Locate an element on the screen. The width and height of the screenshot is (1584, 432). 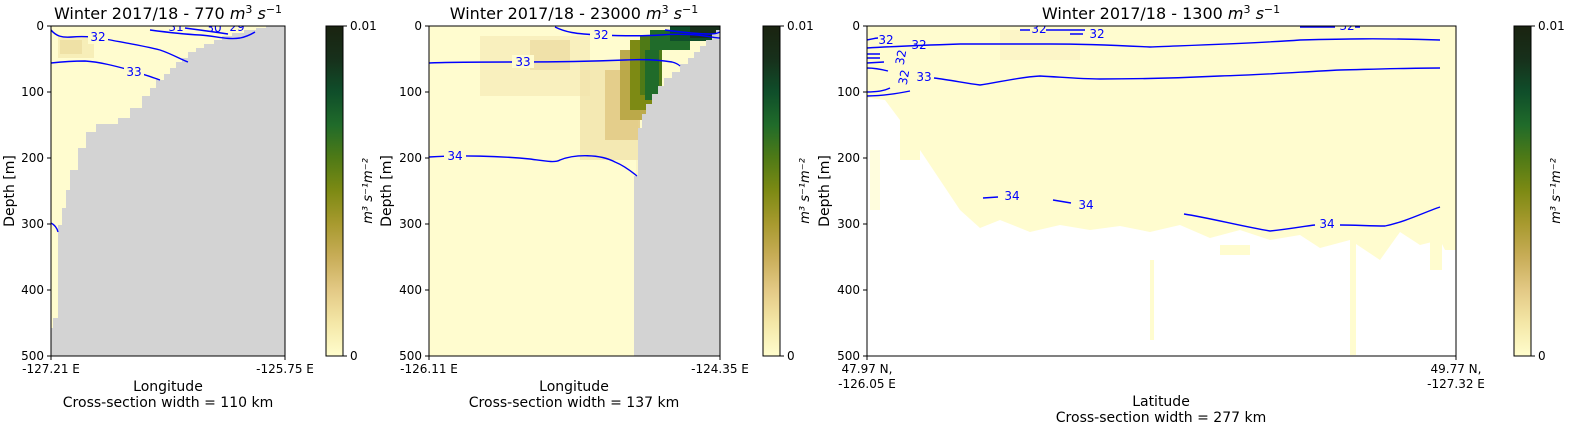
panel-2-contour-label-32: 32 is located at coordinates (600, 35).